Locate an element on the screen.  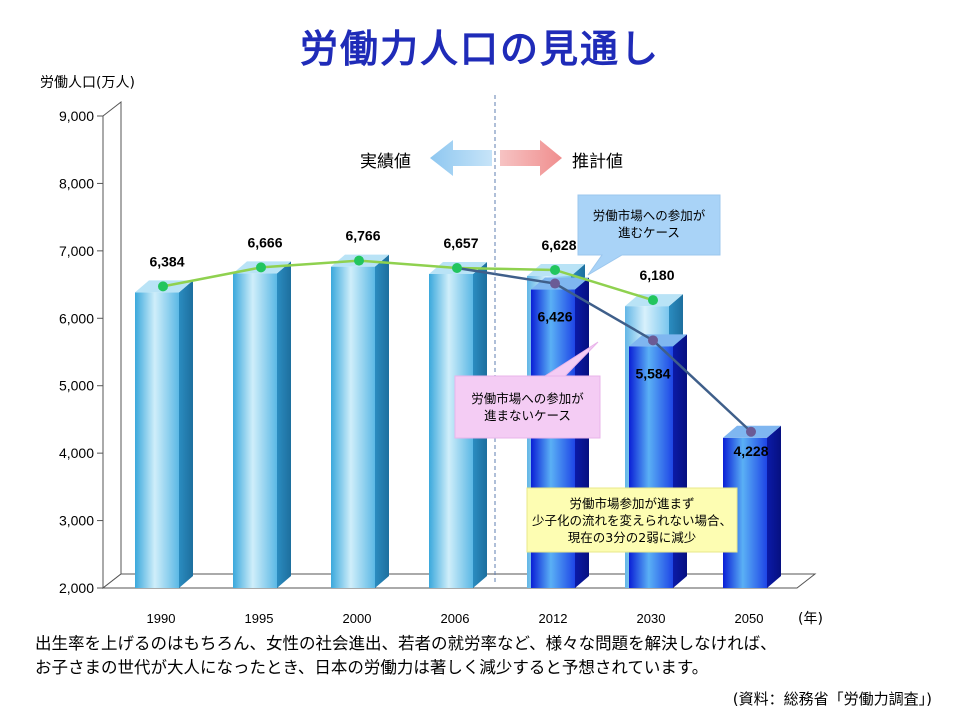
bar-1995-side is located at coordinates (284, 424).